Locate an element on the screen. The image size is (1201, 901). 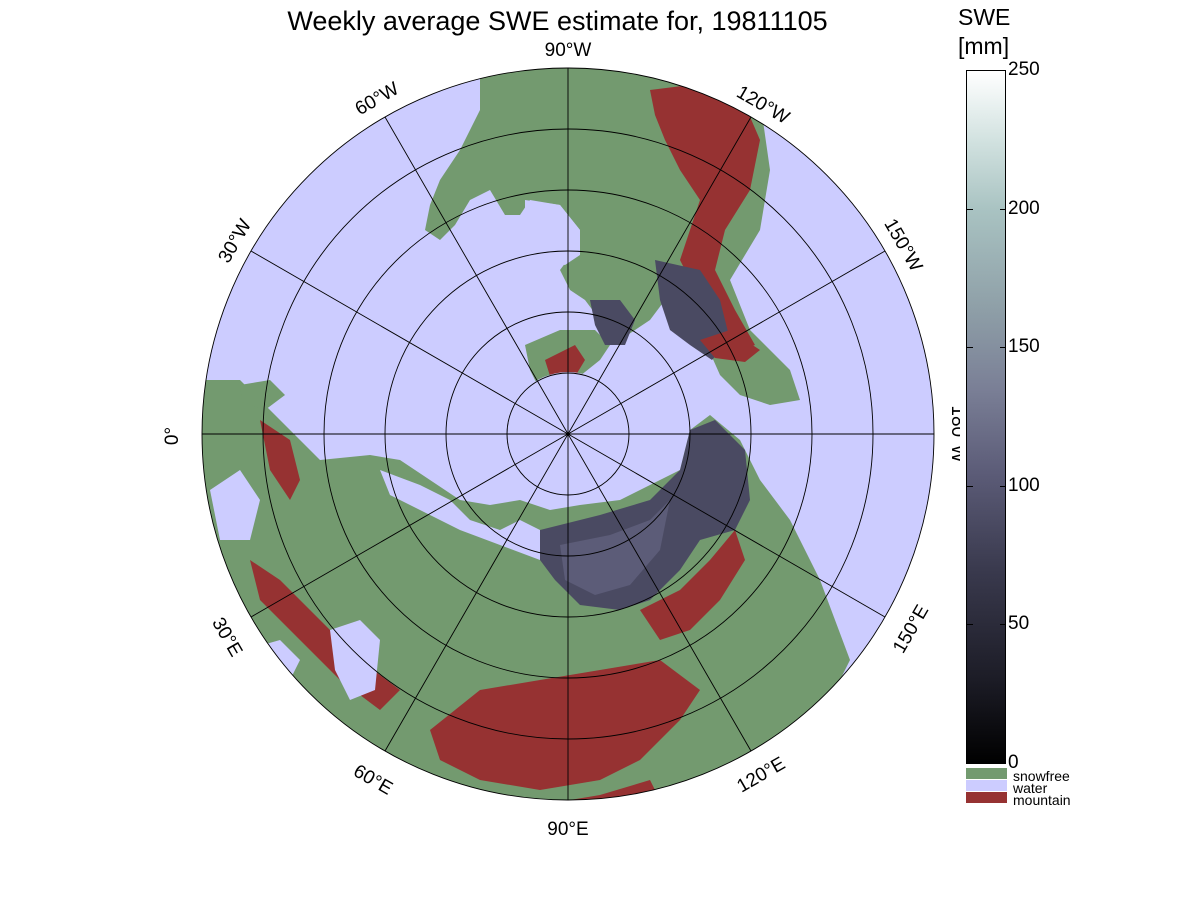
iceland is located at coordinates (262, 395).